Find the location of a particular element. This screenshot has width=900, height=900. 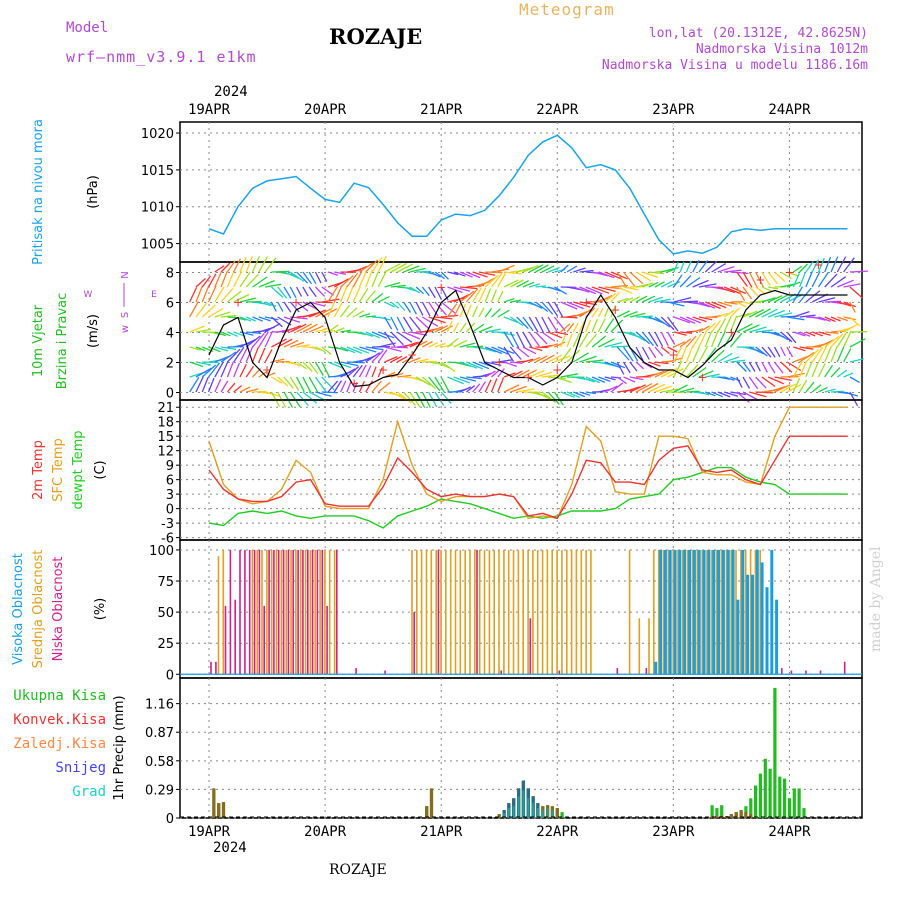

cloud-unit-label: (%) is located at coordinates (100, 609).